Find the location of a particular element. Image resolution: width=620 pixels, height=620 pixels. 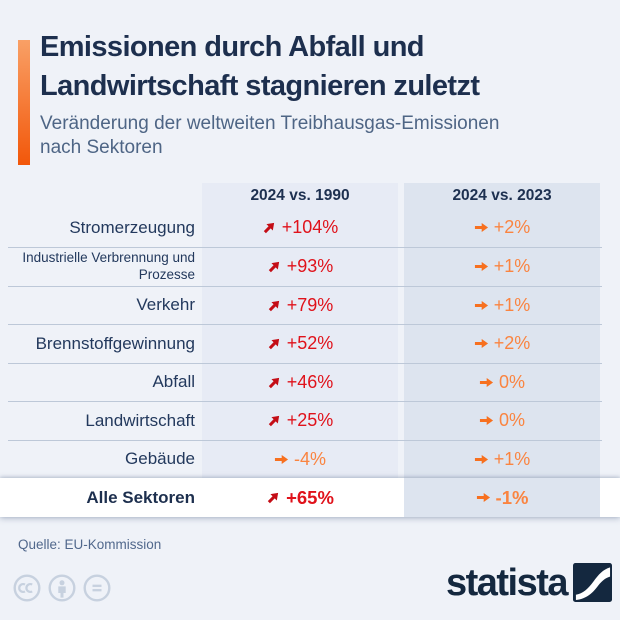

value-vs-1990: +46% is located at coordinates (310, 381).